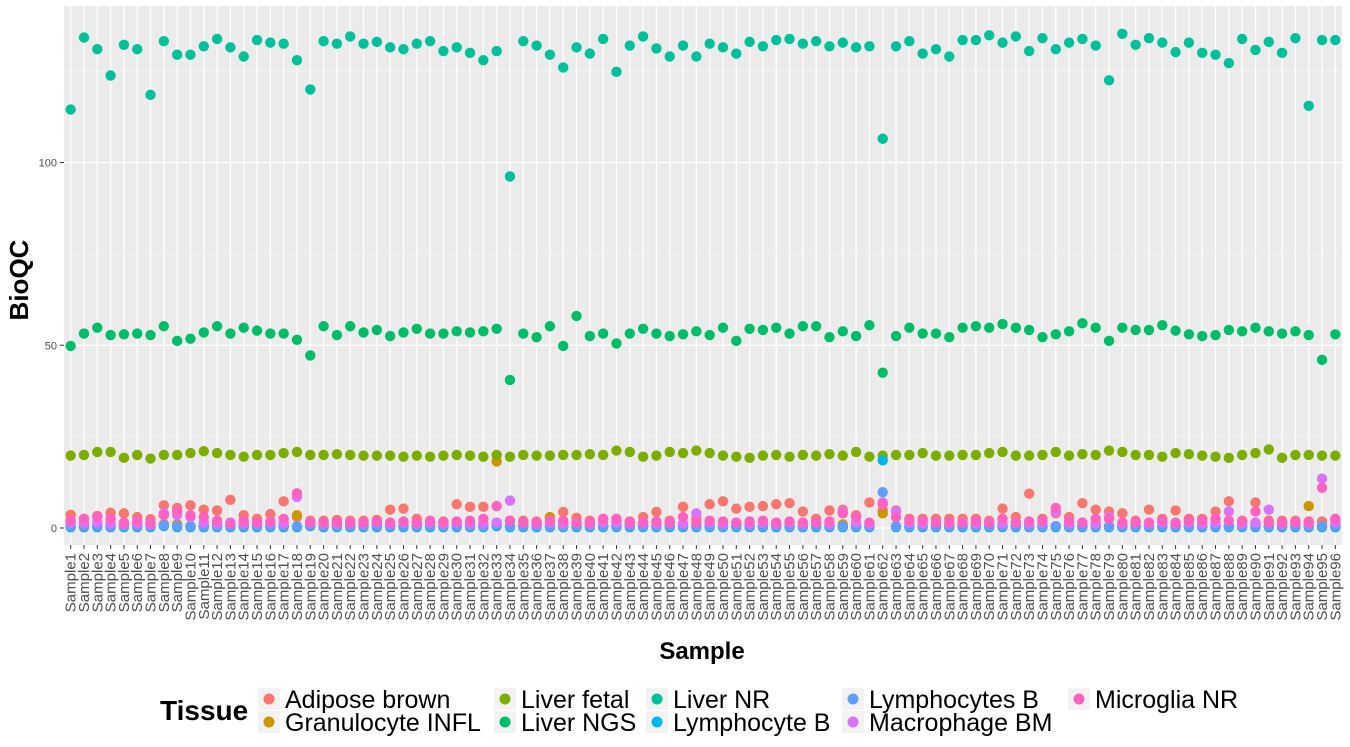 This screenshot has height=747, width=1350. I want to click on x-tick-label: Sample46, so click(670, 587).